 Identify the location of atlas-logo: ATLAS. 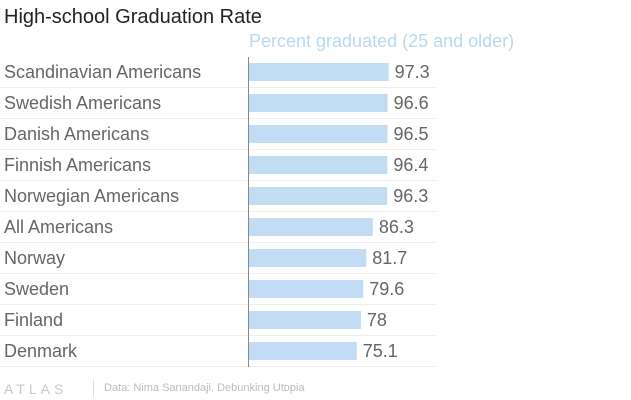
(35, 389).